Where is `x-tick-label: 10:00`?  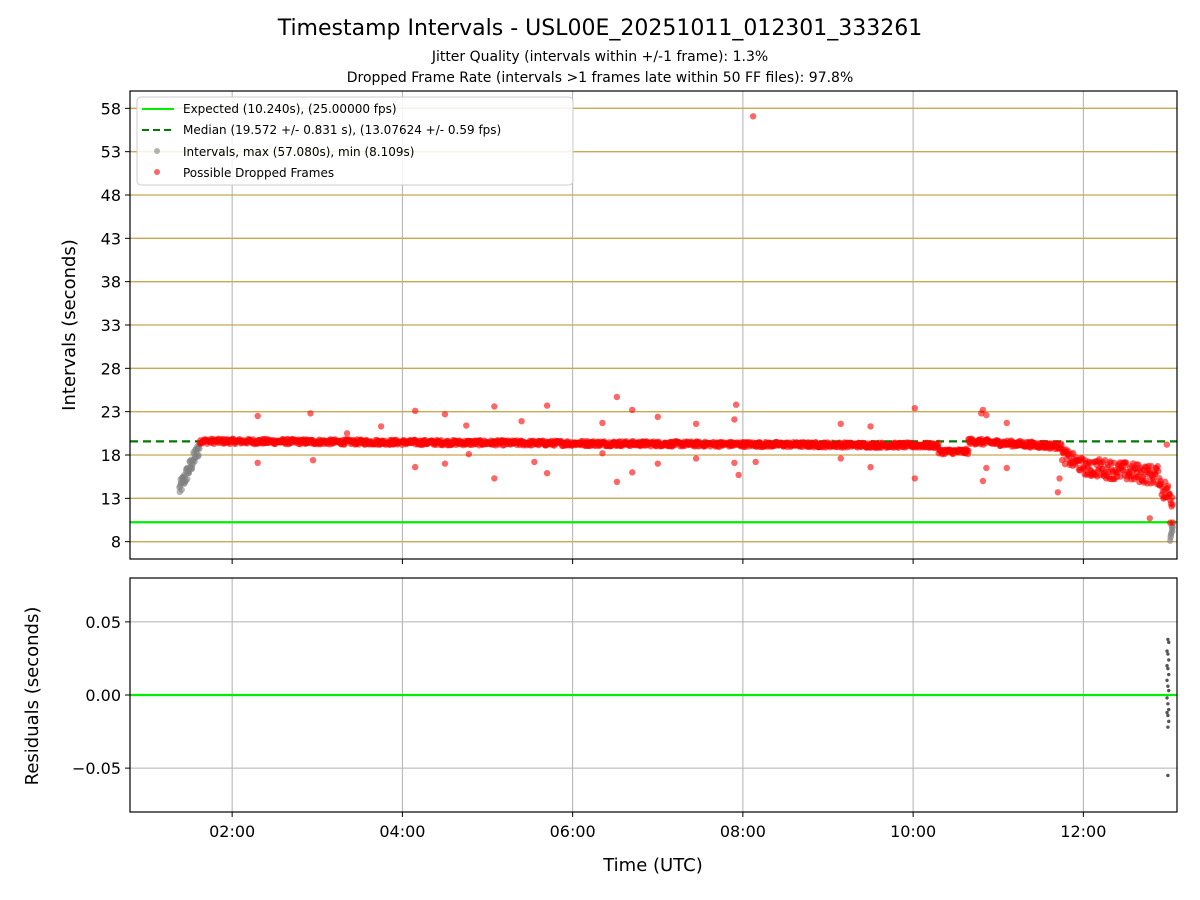
x-tick-label: 10:00 is located at coordinates (913, 831).